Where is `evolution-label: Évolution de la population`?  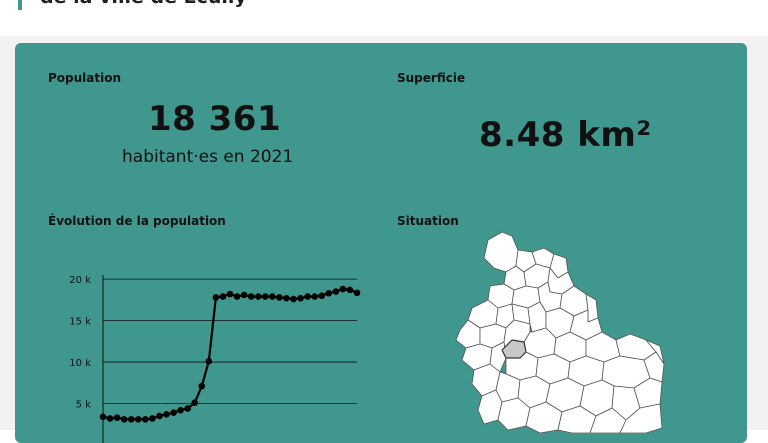 evolution-label: Évolution de la population is located at coordinates (137, 221).